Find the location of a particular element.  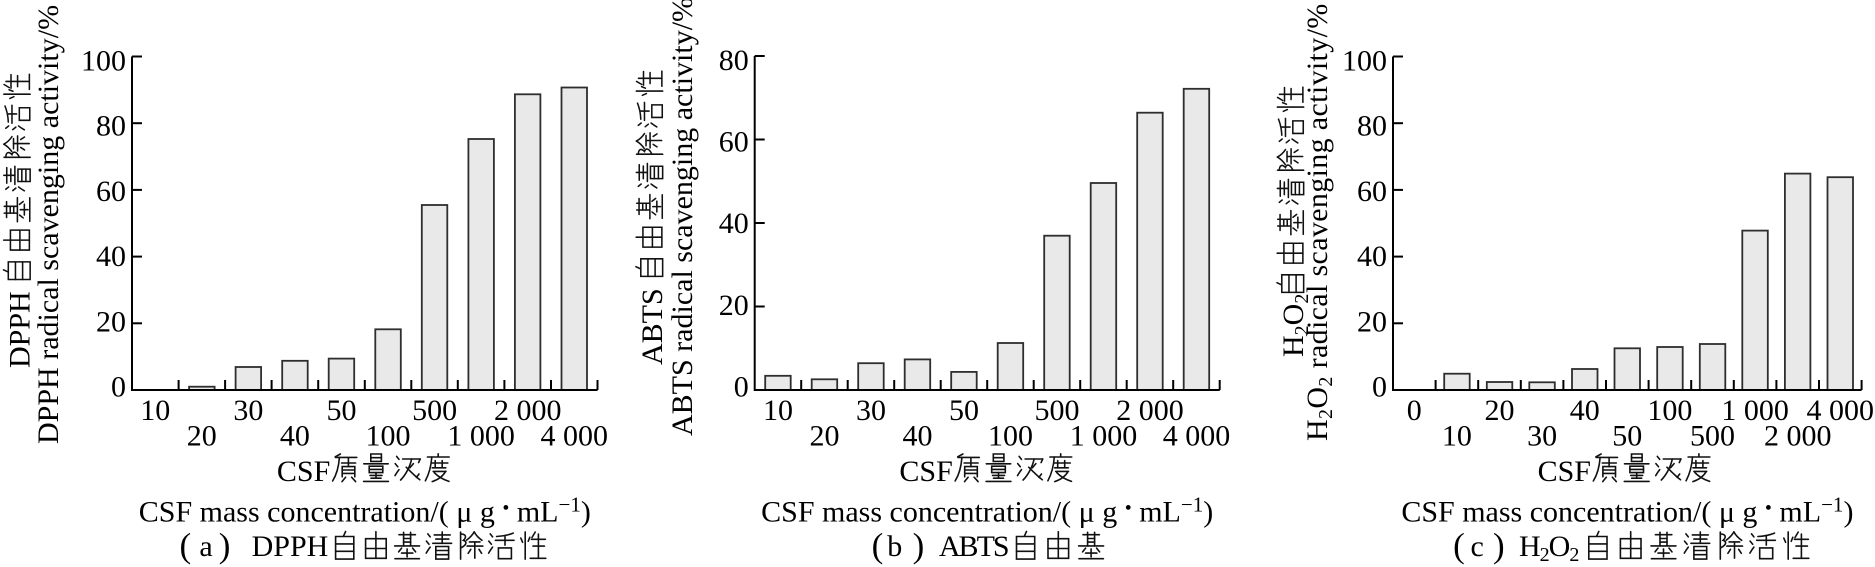

svg-text:H2O2 radical scavenging activi: H2O2 radical scavenging activity/% is located at coordinates (1319, 222).